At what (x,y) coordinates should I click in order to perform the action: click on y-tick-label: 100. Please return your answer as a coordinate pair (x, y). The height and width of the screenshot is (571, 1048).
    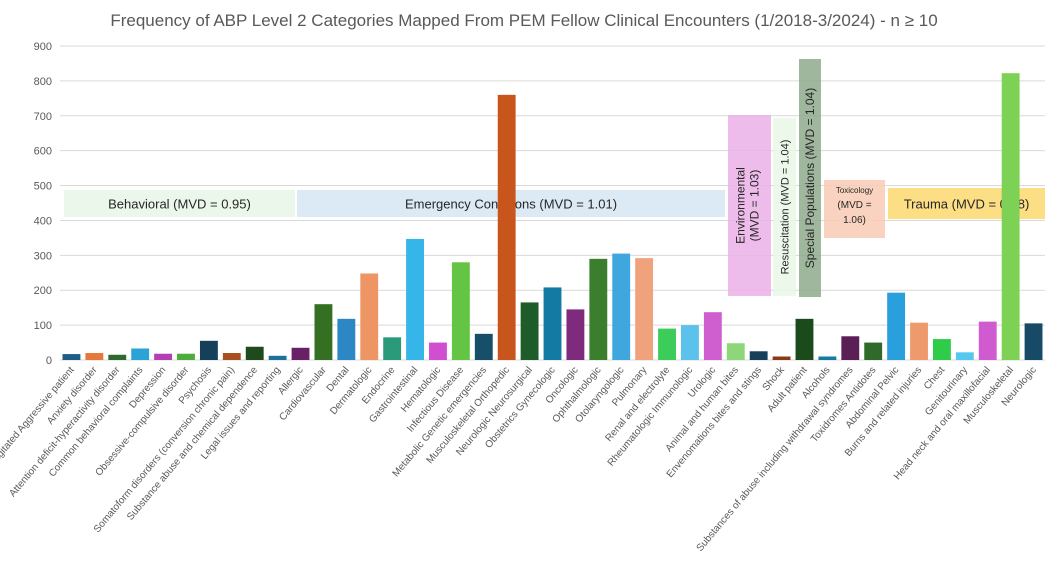
    Looking at the image, I should click on (43, 326).